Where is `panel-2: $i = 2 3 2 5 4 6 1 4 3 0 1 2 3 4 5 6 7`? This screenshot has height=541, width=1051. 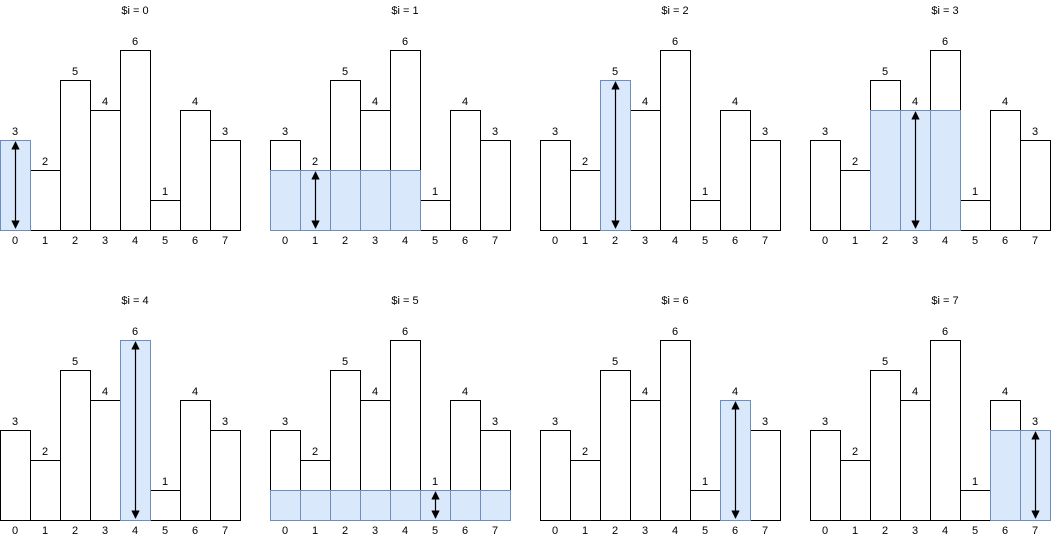
panel-2: $i = 2 3 2 5 4 6 1 4 3 0 1 2 3 4 5 6 7 is located at coordinates (660, 126).